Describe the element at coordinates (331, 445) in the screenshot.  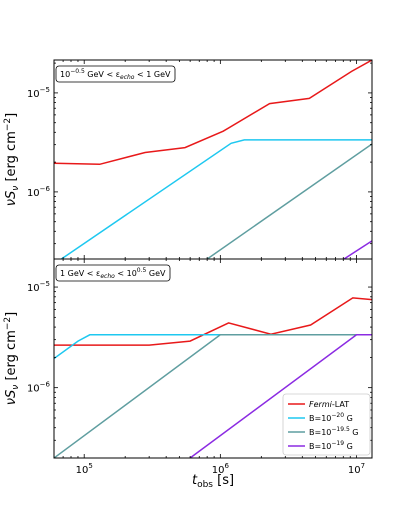
I see `legend-label: B=10−19 G` at that location.